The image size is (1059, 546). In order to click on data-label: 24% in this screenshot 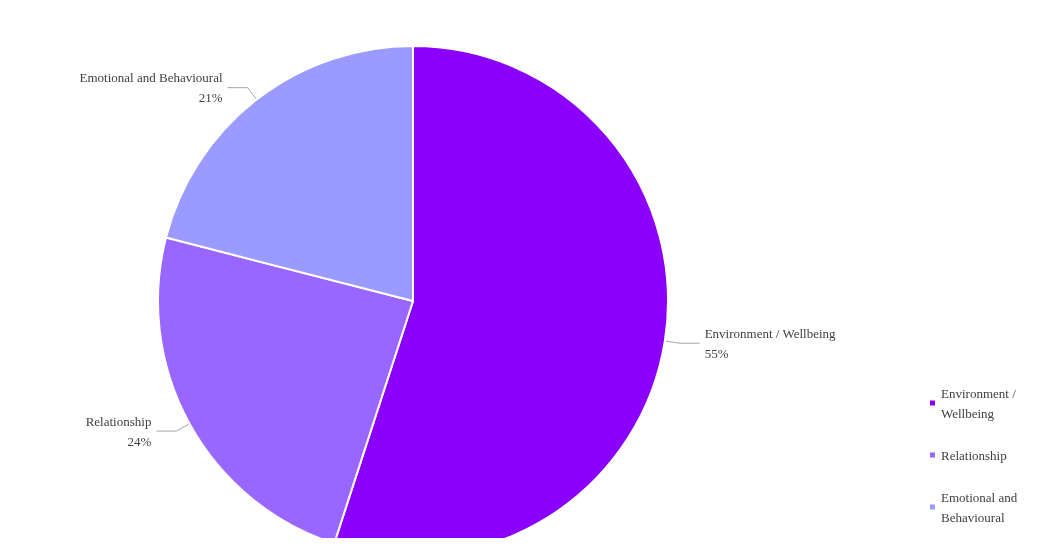, I will do `click(139, 441)`.